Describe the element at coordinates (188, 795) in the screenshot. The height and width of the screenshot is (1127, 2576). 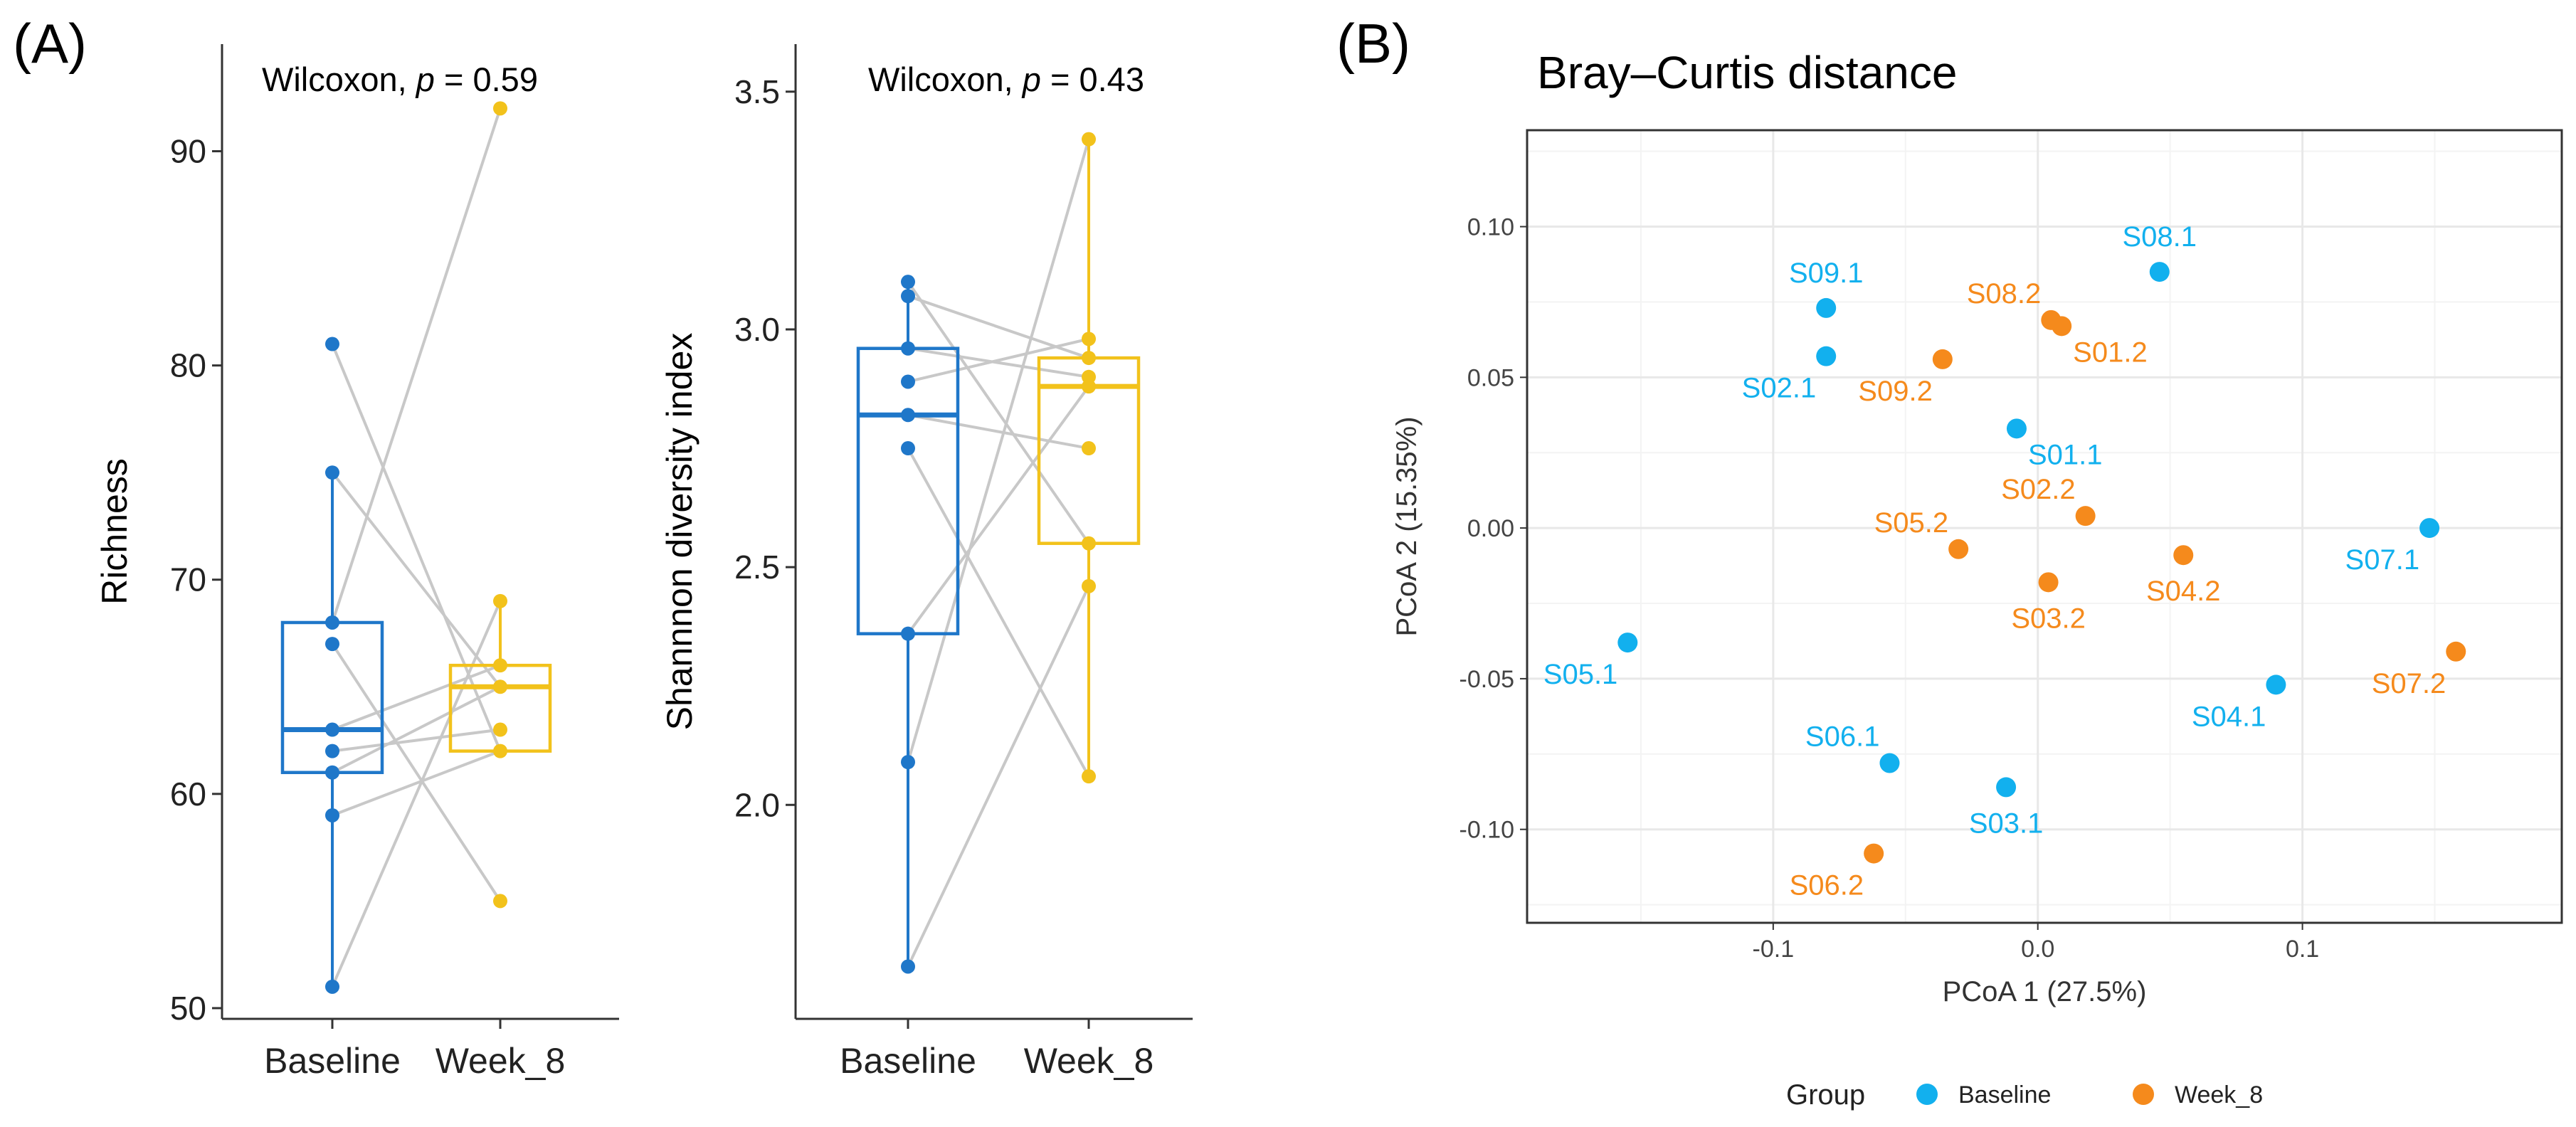
I see `y-tick-label: 60` at that location.